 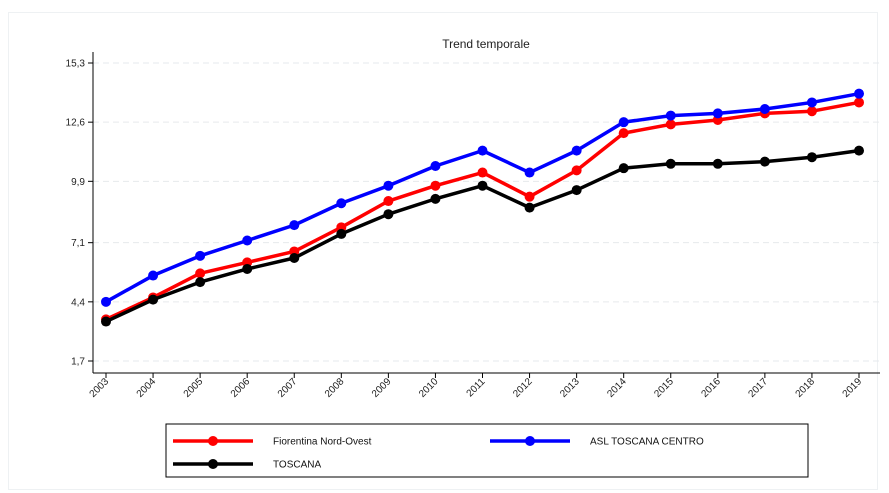 What do you see at coordinates (194, 388) in the screenshot?
I see `x-tick-label: 2005` at bounding box center [194, 388].